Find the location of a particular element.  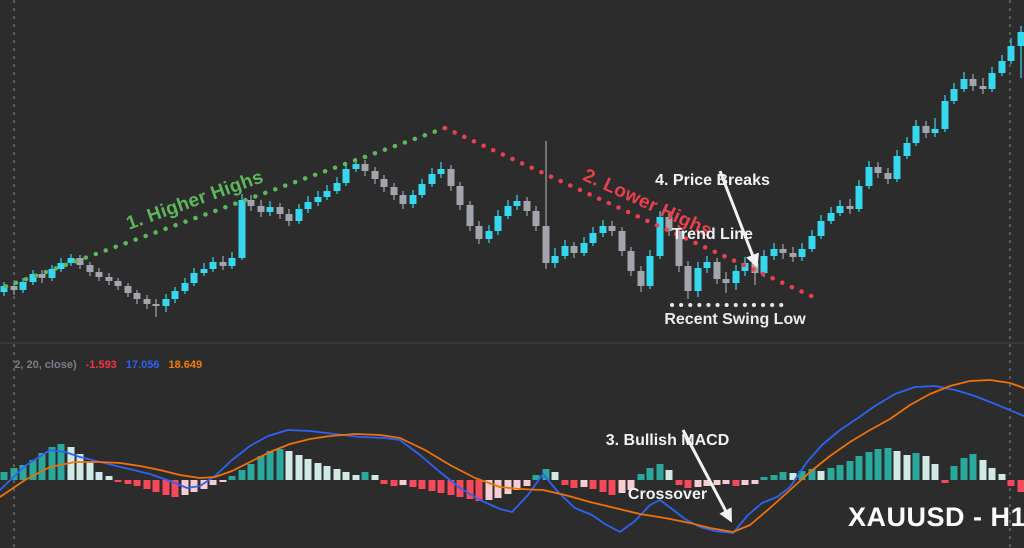

price-breaks-line2: Trend Line is located at coordinates (712, 234).